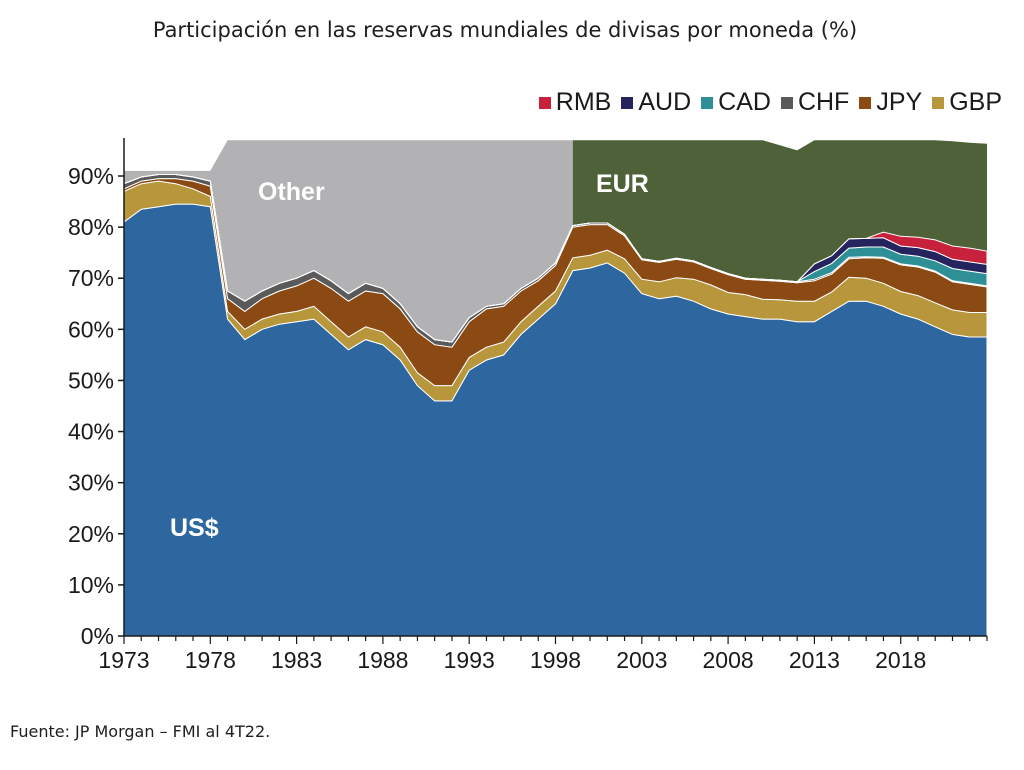 The height and width of the screenshot is (770, 1024). Describe the element at coordinates (744, 102) in the screenshot. I see `legend-label: CAD` at that location.